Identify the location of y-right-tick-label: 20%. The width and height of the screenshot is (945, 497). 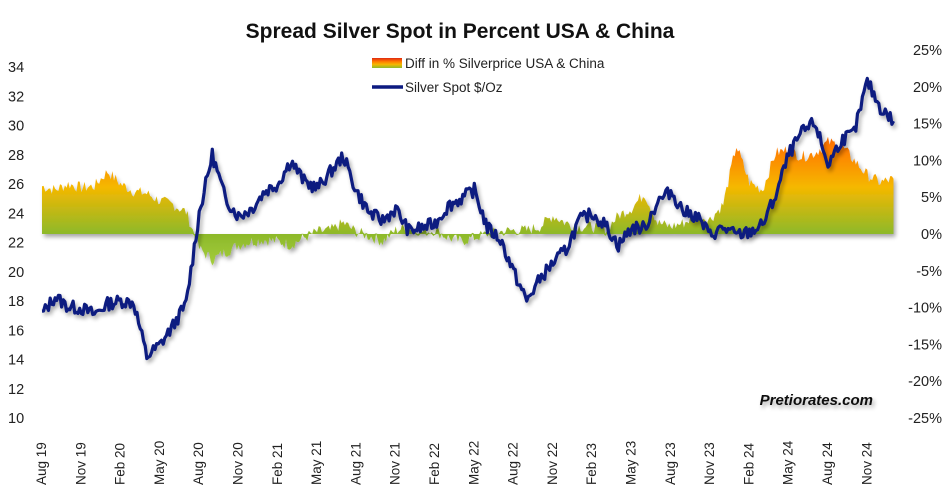
(927, 88).